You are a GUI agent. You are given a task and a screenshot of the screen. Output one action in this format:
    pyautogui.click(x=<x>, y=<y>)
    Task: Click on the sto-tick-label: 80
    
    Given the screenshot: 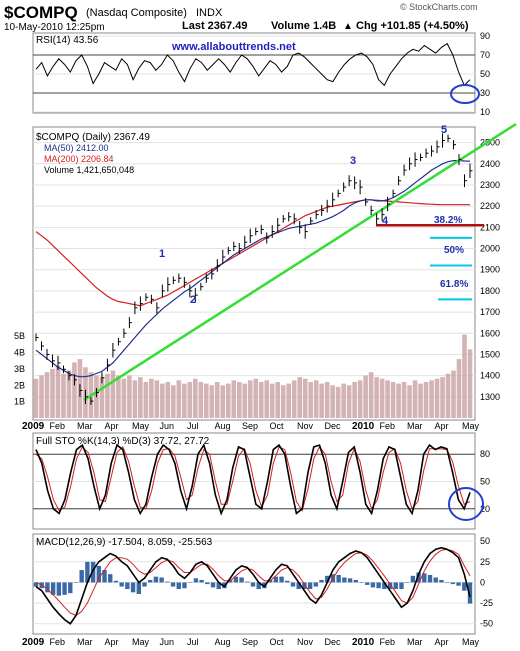 What is the action you would take?
    pyautogui.click(x=485, y=454)
    